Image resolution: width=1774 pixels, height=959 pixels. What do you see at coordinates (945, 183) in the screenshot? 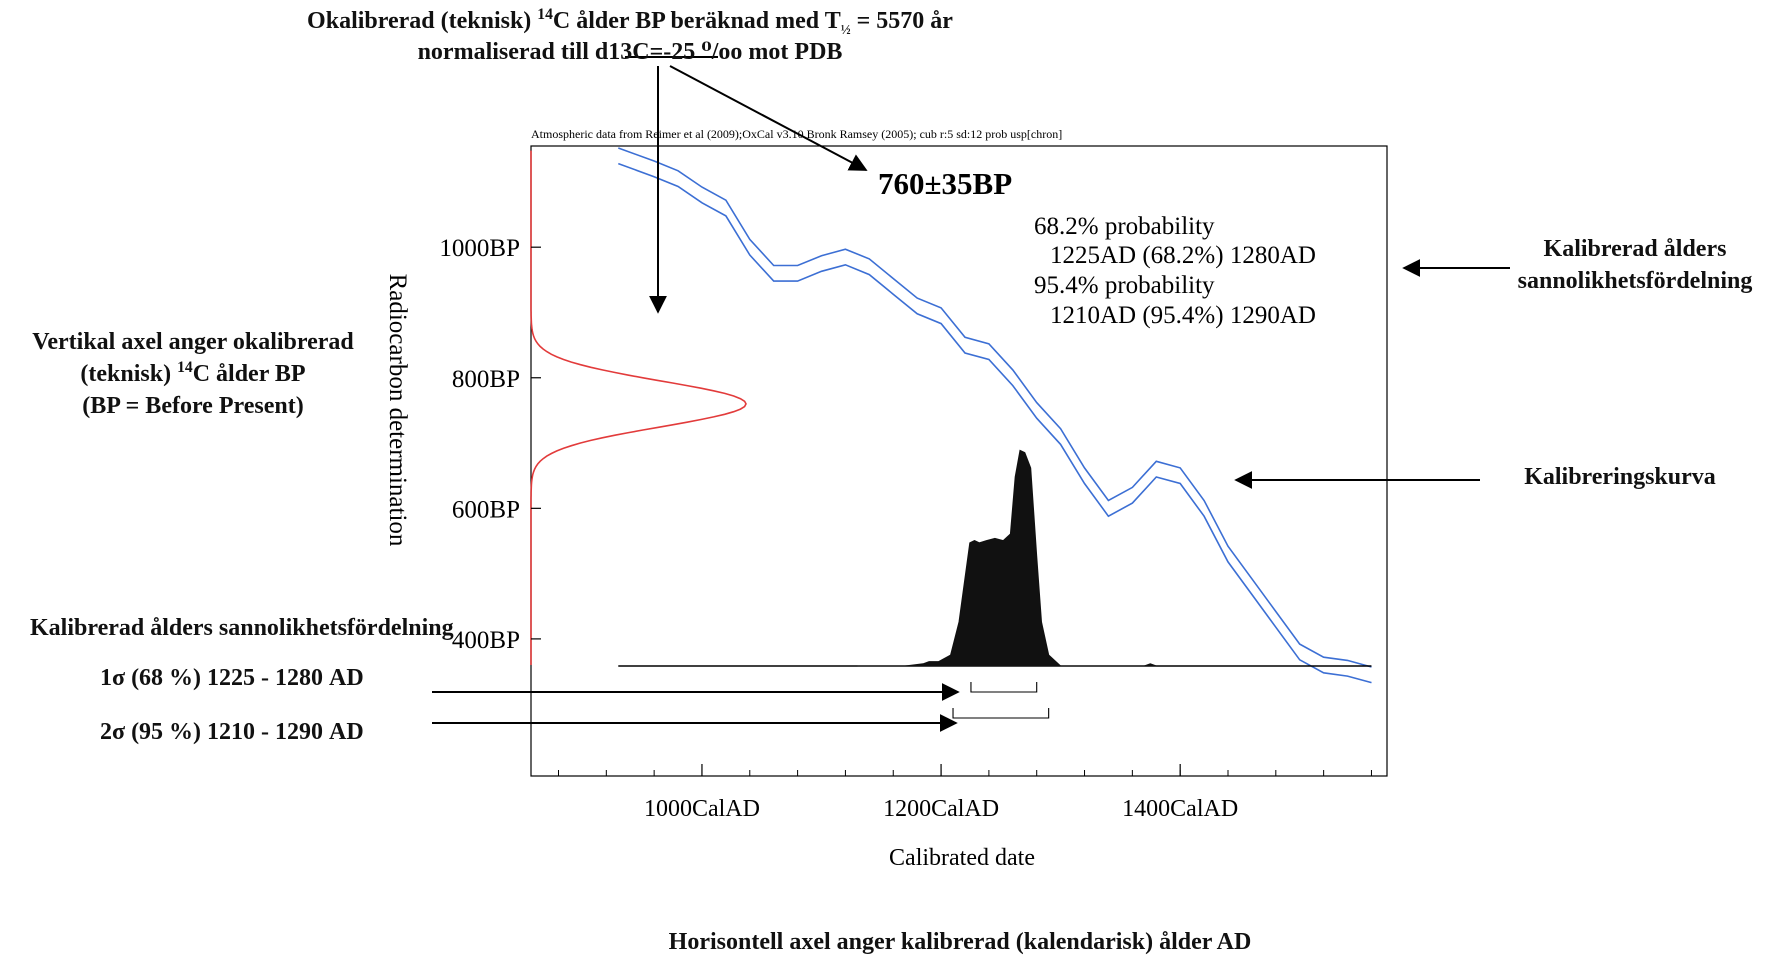
I see `measurement-label: 760±35BP` at bounding box center [945, 183].